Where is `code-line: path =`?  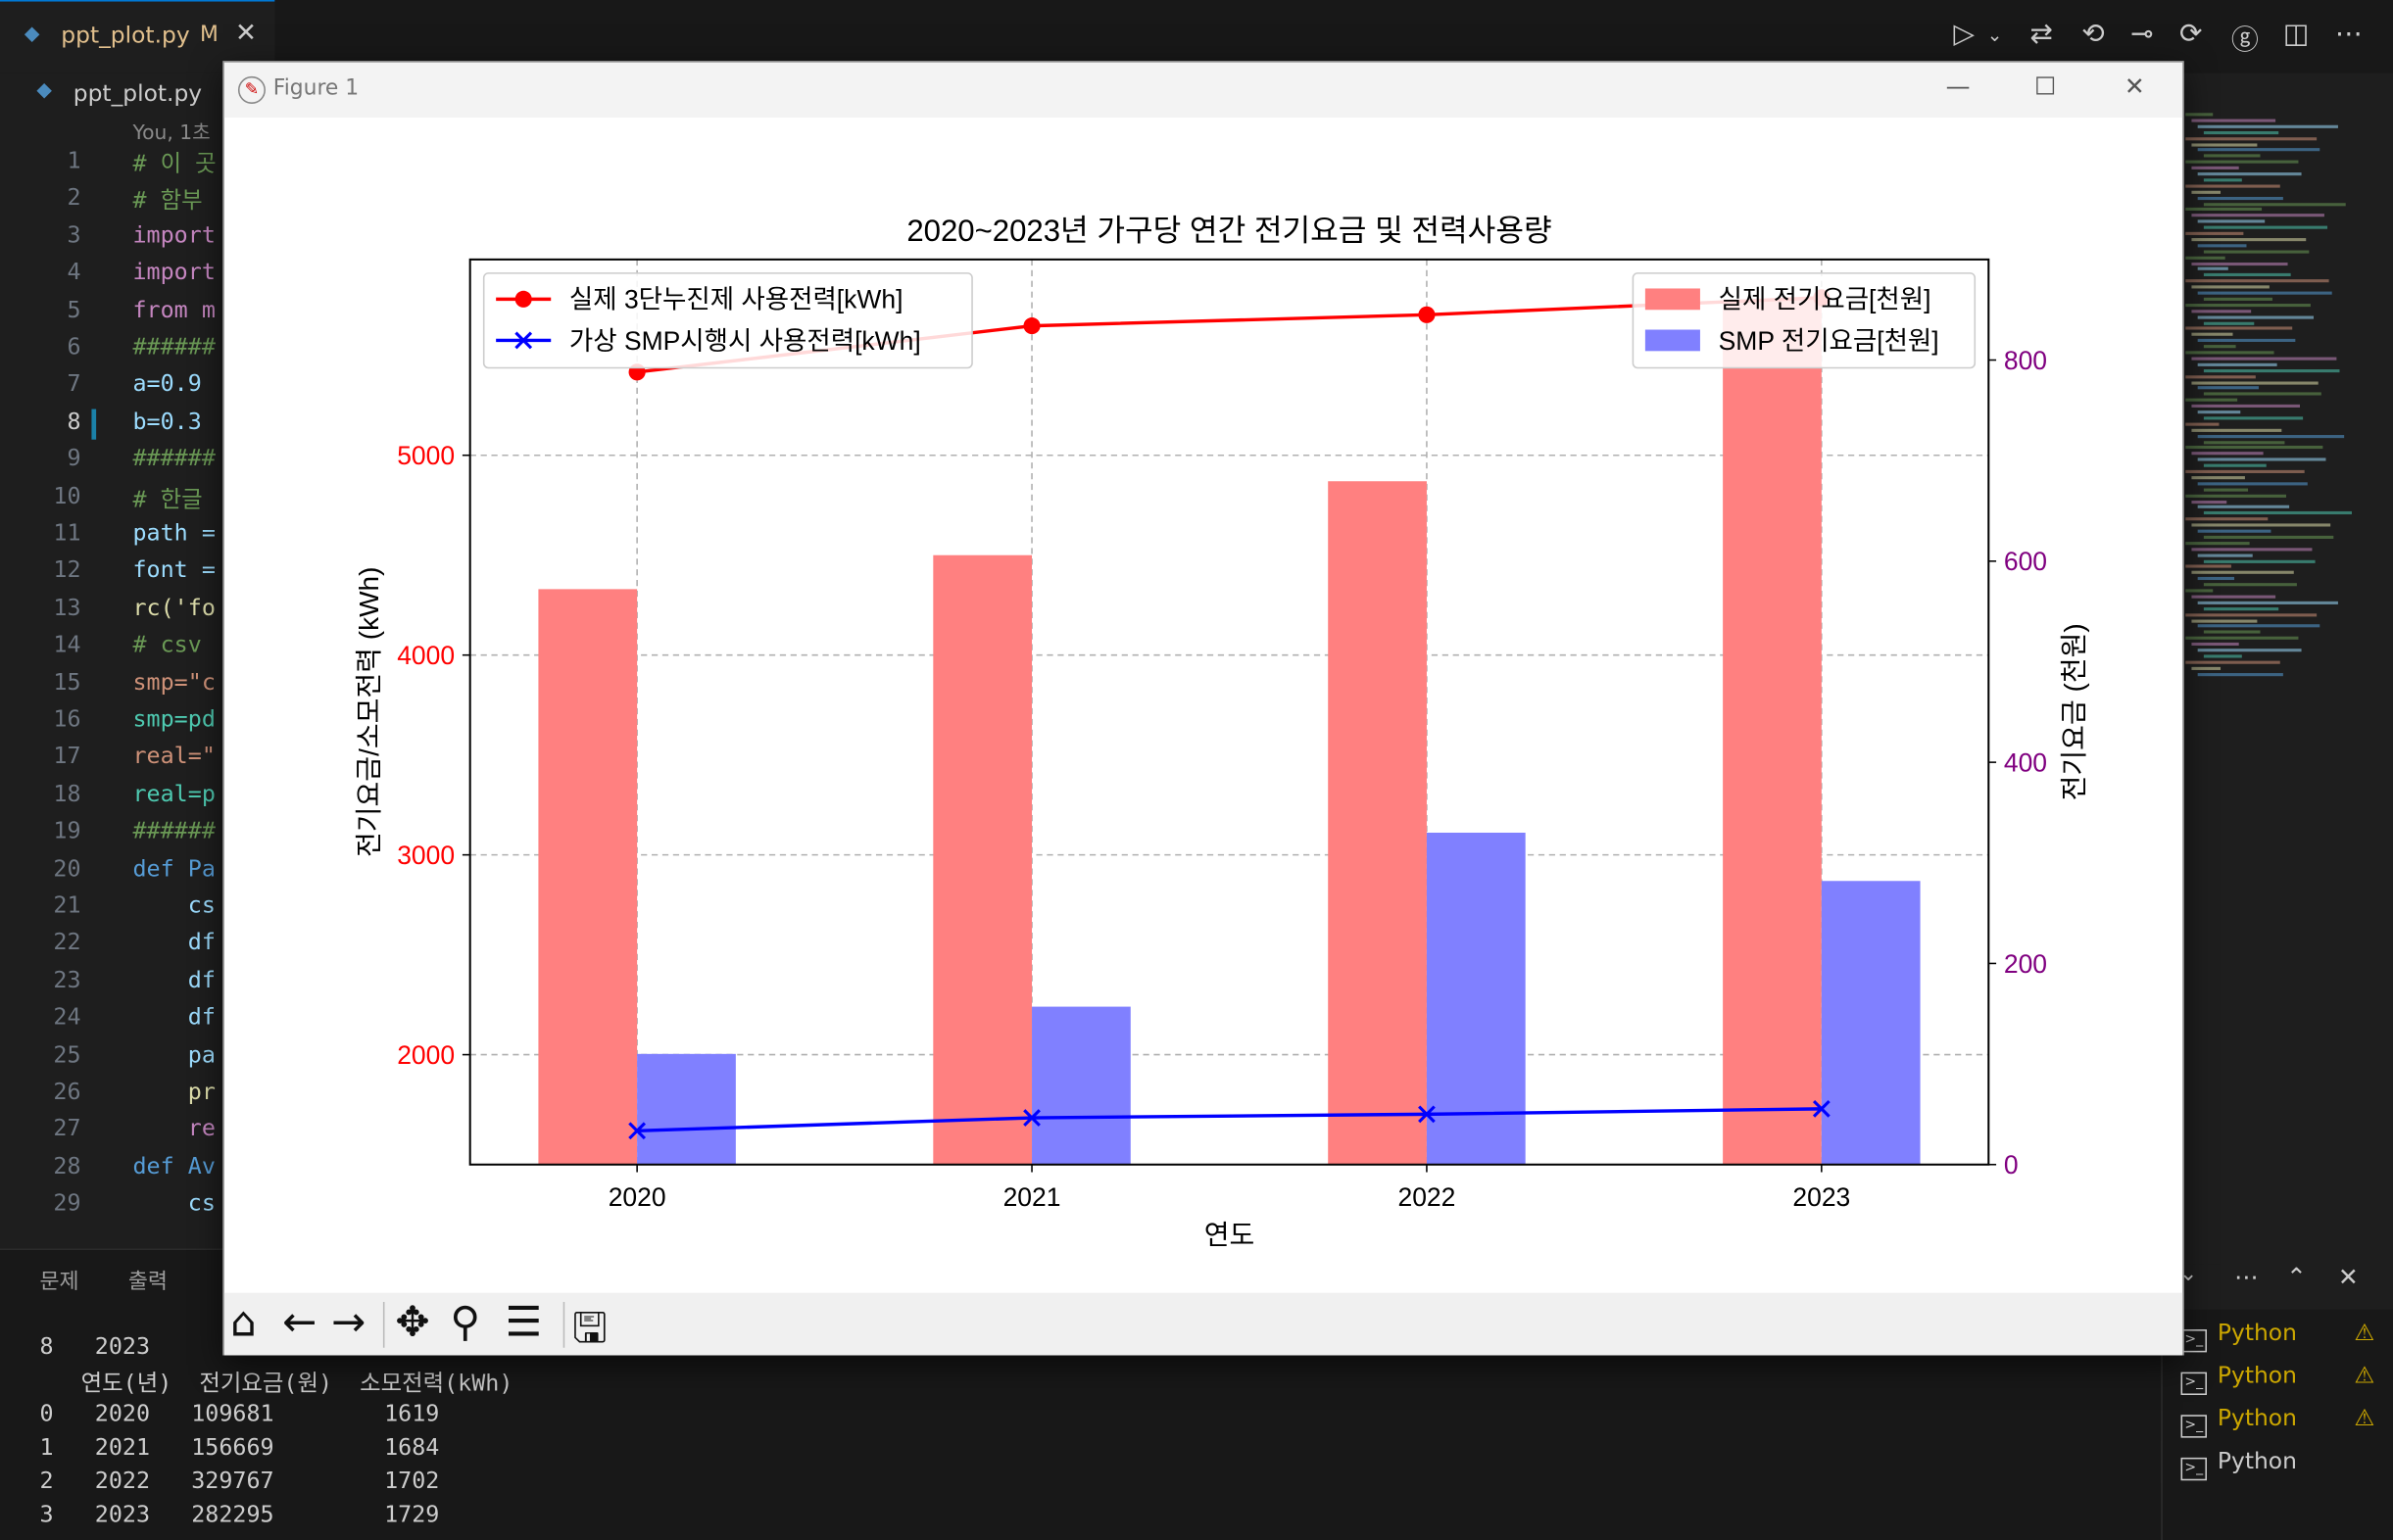 code-line: path = is located at coordinates (174, 532).